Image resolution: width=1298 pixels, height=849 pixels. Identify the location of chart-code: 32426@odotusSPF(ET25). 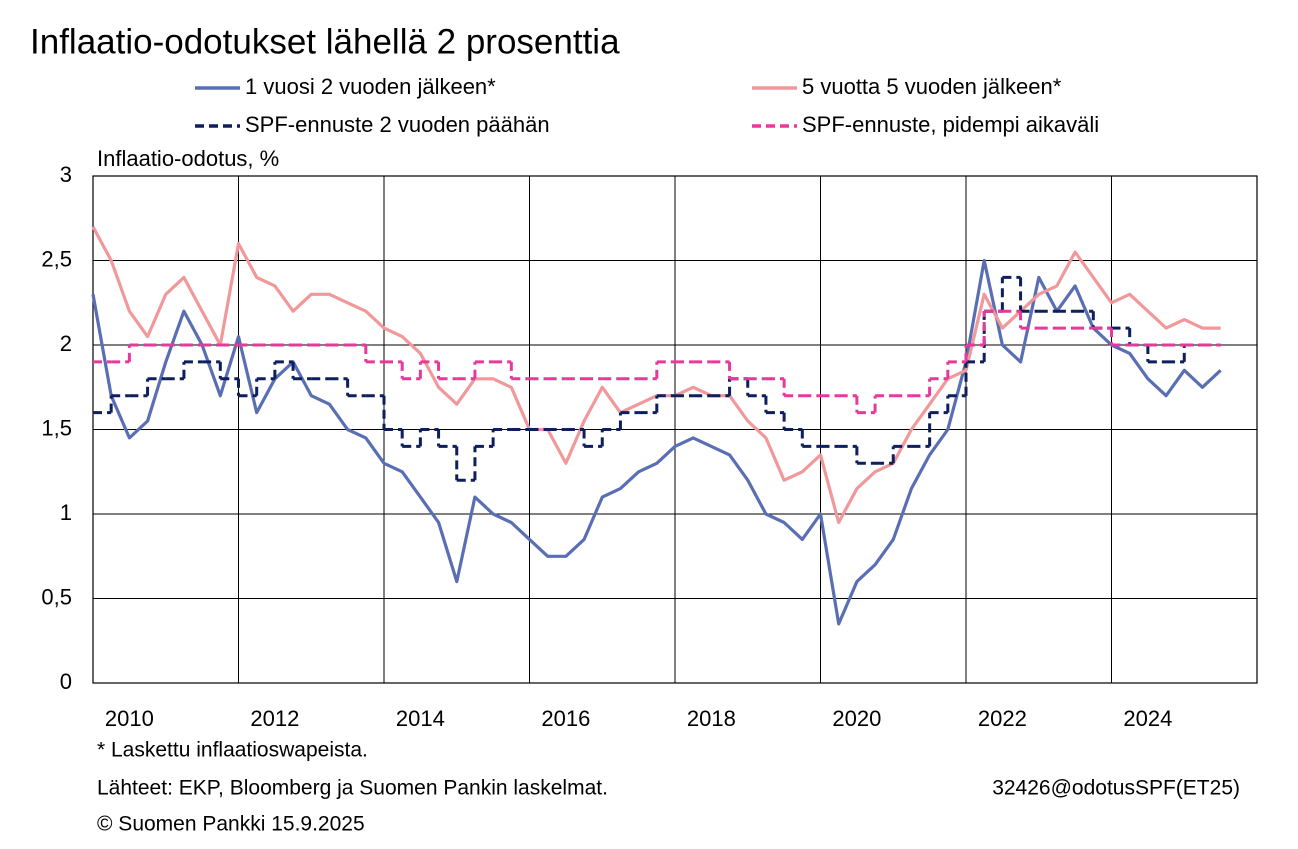
(1116, 788).